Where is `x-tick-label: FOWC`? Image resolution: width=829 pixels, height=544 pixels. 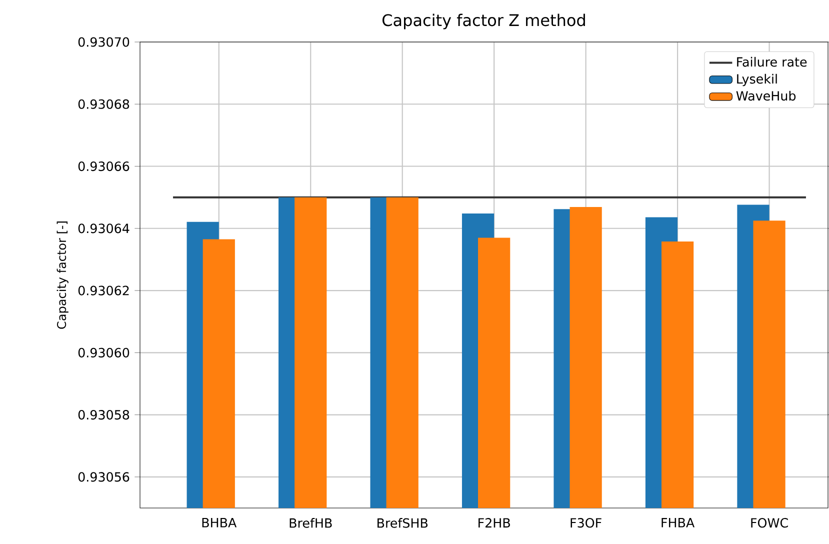 x-tick-label: FOWC is located at coordinates (769, 523).